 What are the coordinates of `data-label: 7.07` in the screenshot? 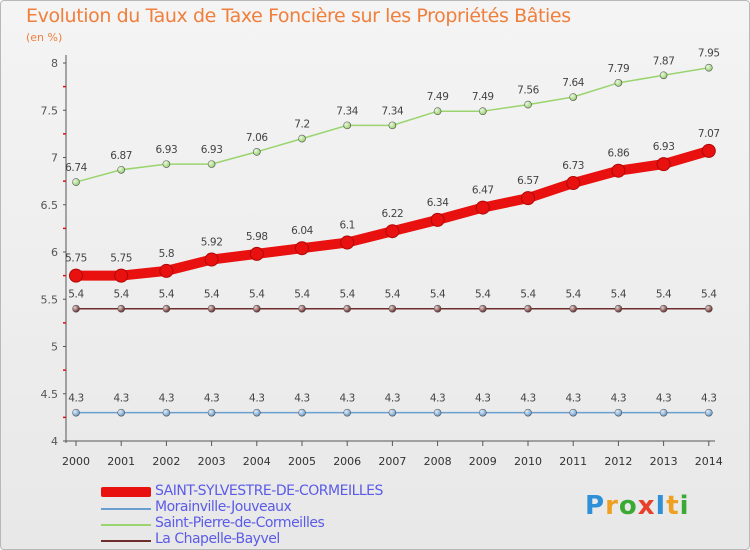 It's located at (709, 134).